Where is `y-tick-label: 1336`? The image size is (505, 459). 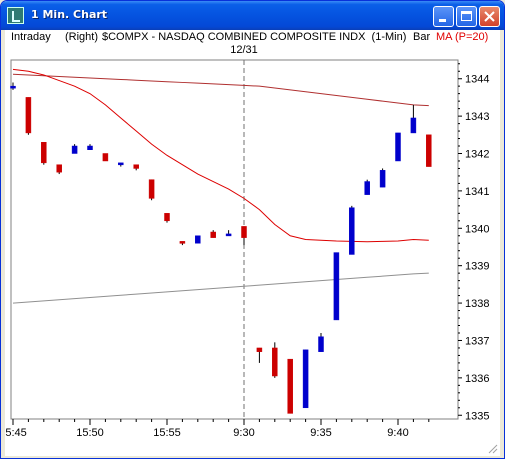
y-tick-label: 1336 is located at coordinates (477, 379).